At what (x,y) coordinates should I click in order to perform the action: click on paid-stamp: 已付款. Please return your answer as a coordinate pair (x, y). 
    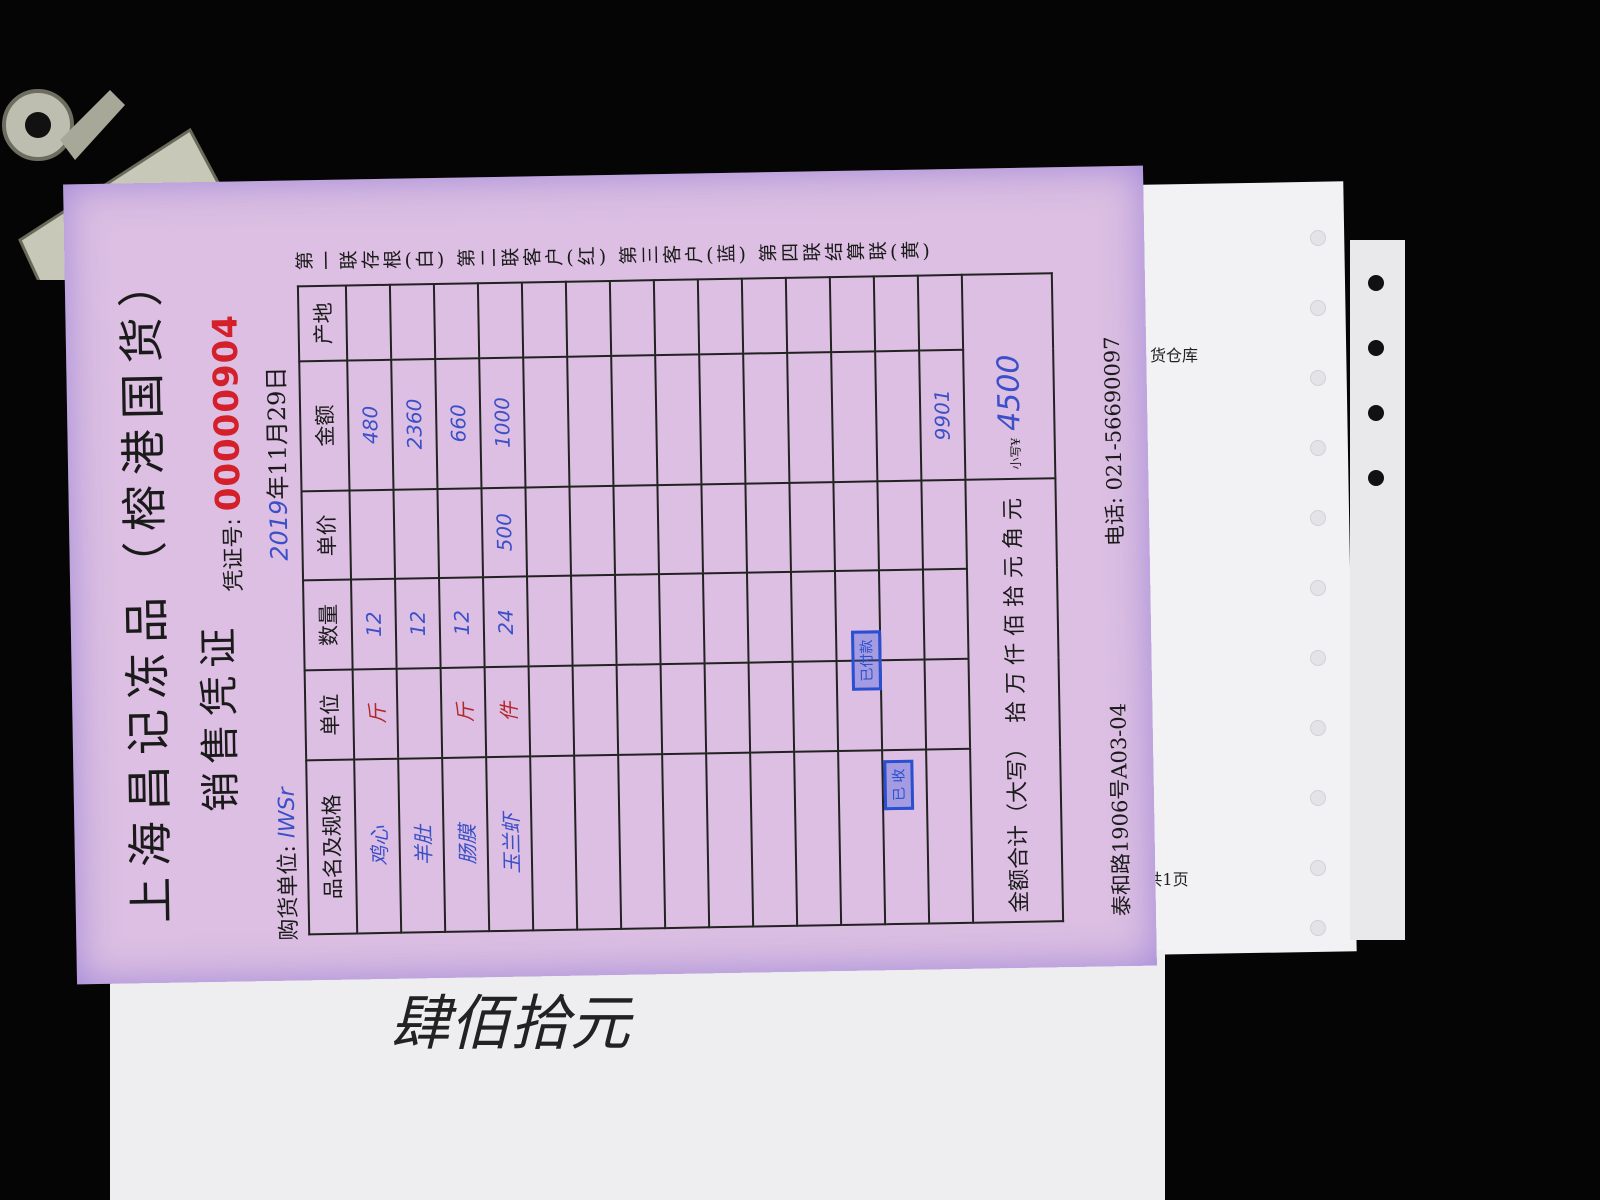
    Looking at the image, I should click on (867, 660).